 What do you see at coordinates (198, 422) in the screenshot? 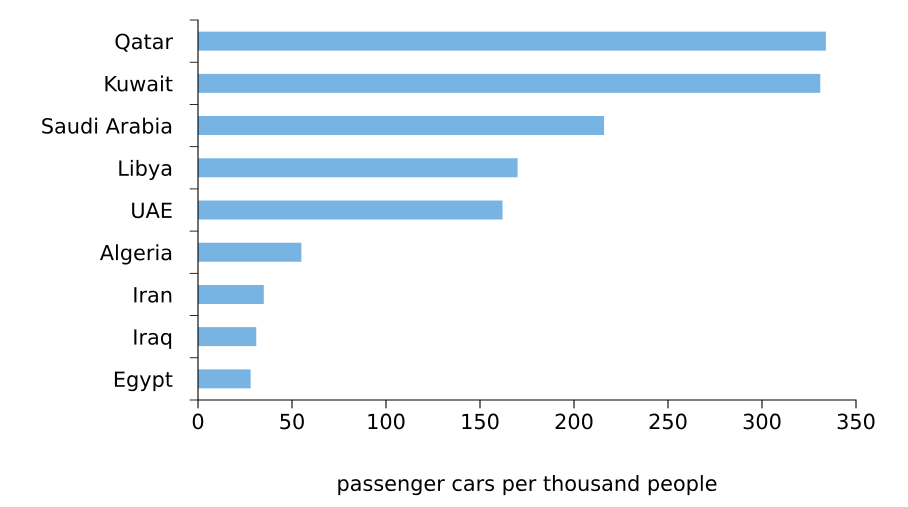
I see `x-tick-label: 0` at bounding box center [198, 422].